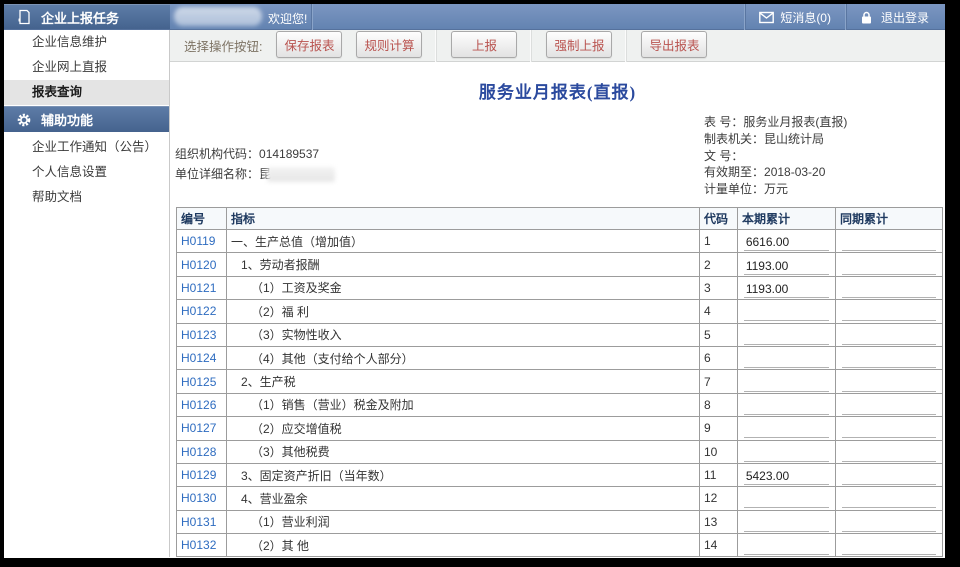 The width and height of the screenshot is (960, 567). Describe the element at coordinates (786, 218) in the screenshot. I see `col-header-current: 本期累计` at that location.